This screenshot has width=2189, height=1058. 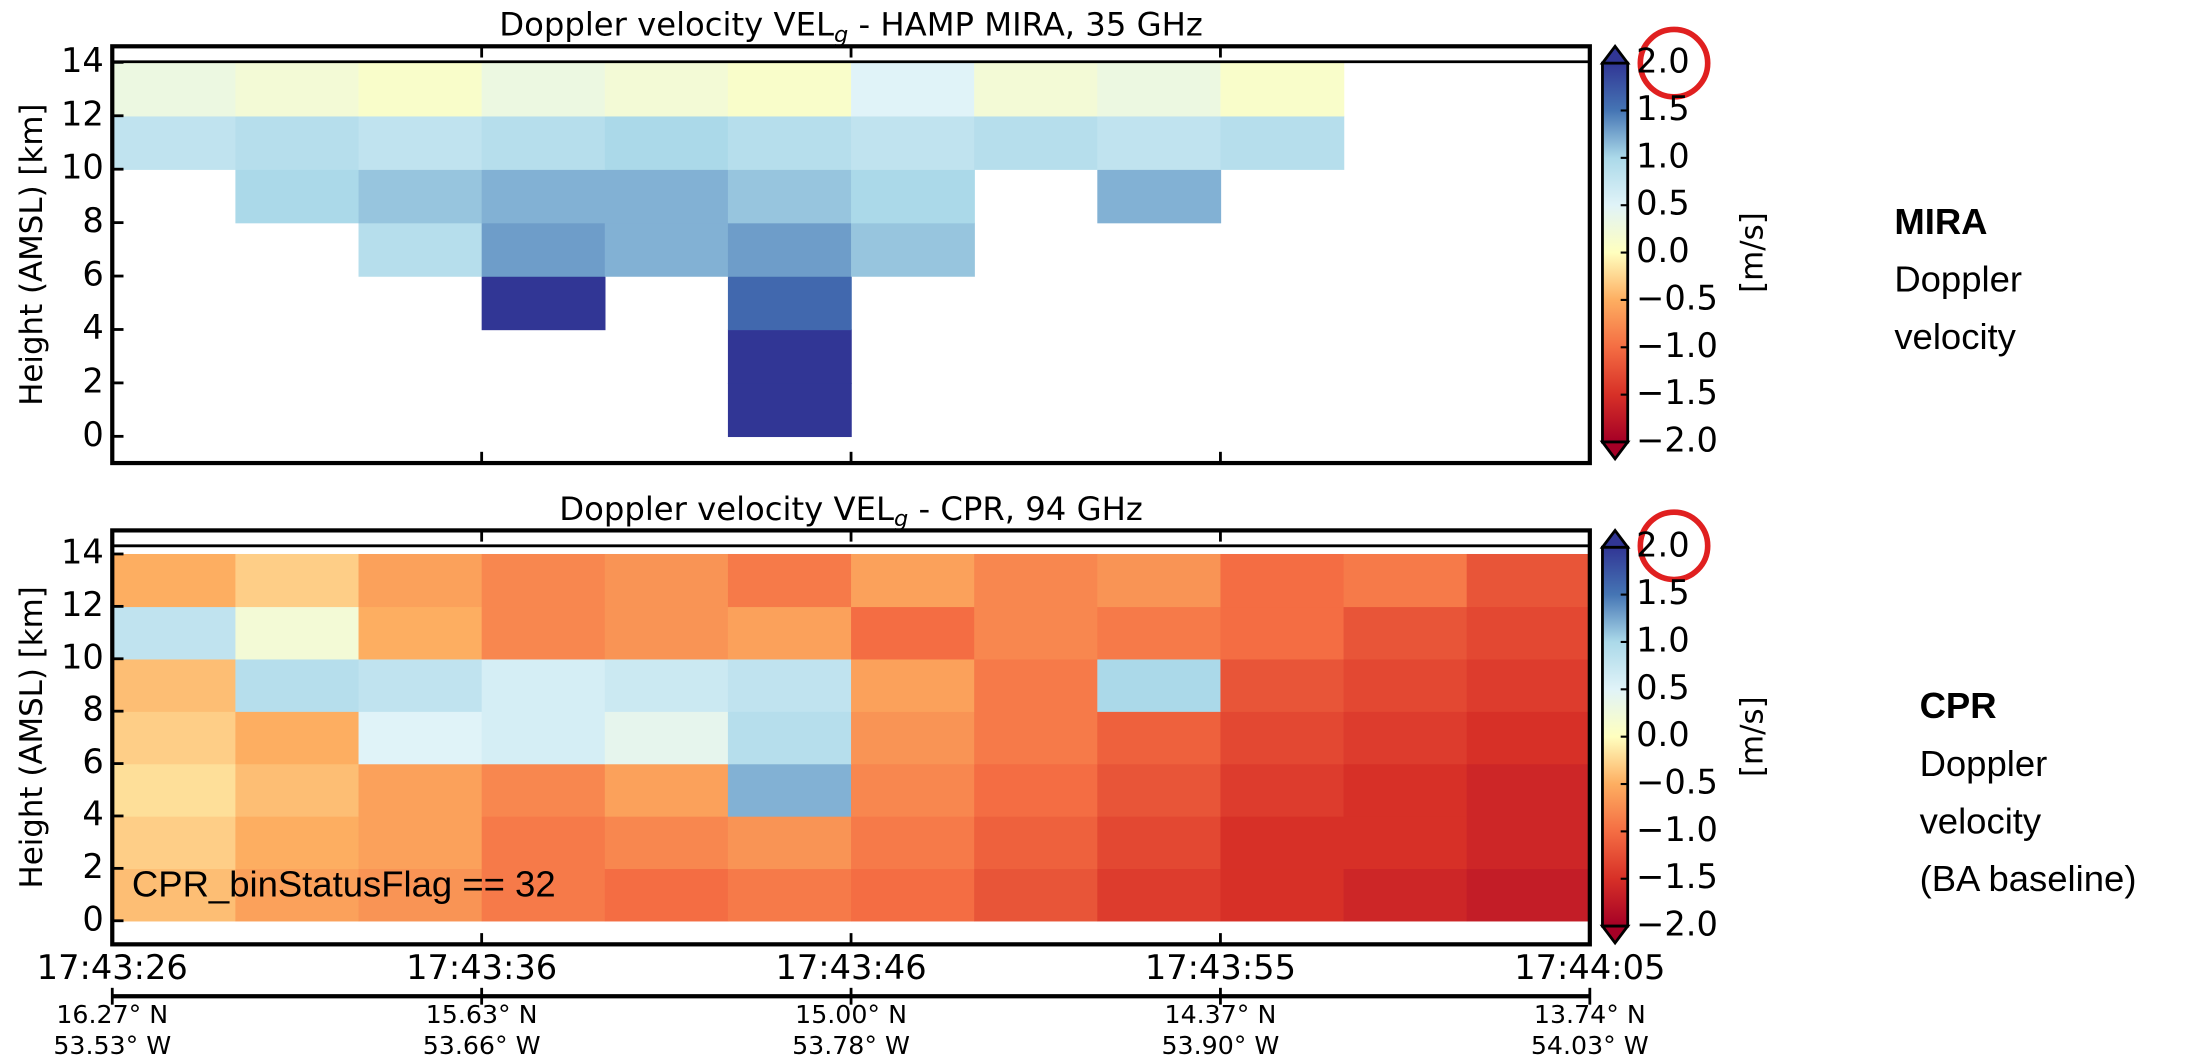 I want to click on colorbar-tick-label: 1.0, so click(x=1663, y=155).